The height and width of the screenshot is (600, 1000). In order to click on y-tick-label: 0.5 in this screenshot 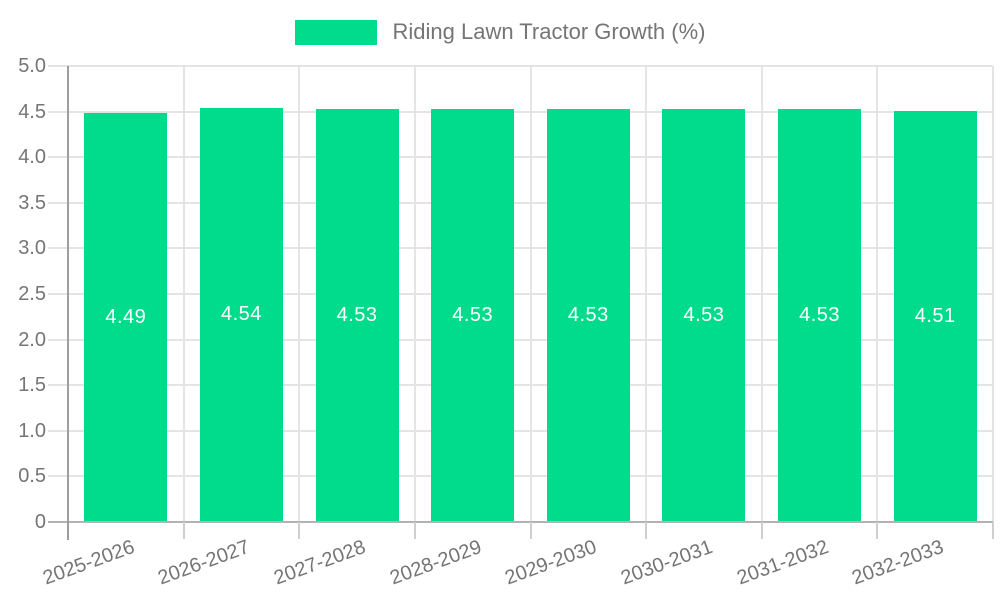, I will do `click(32, 476)`.